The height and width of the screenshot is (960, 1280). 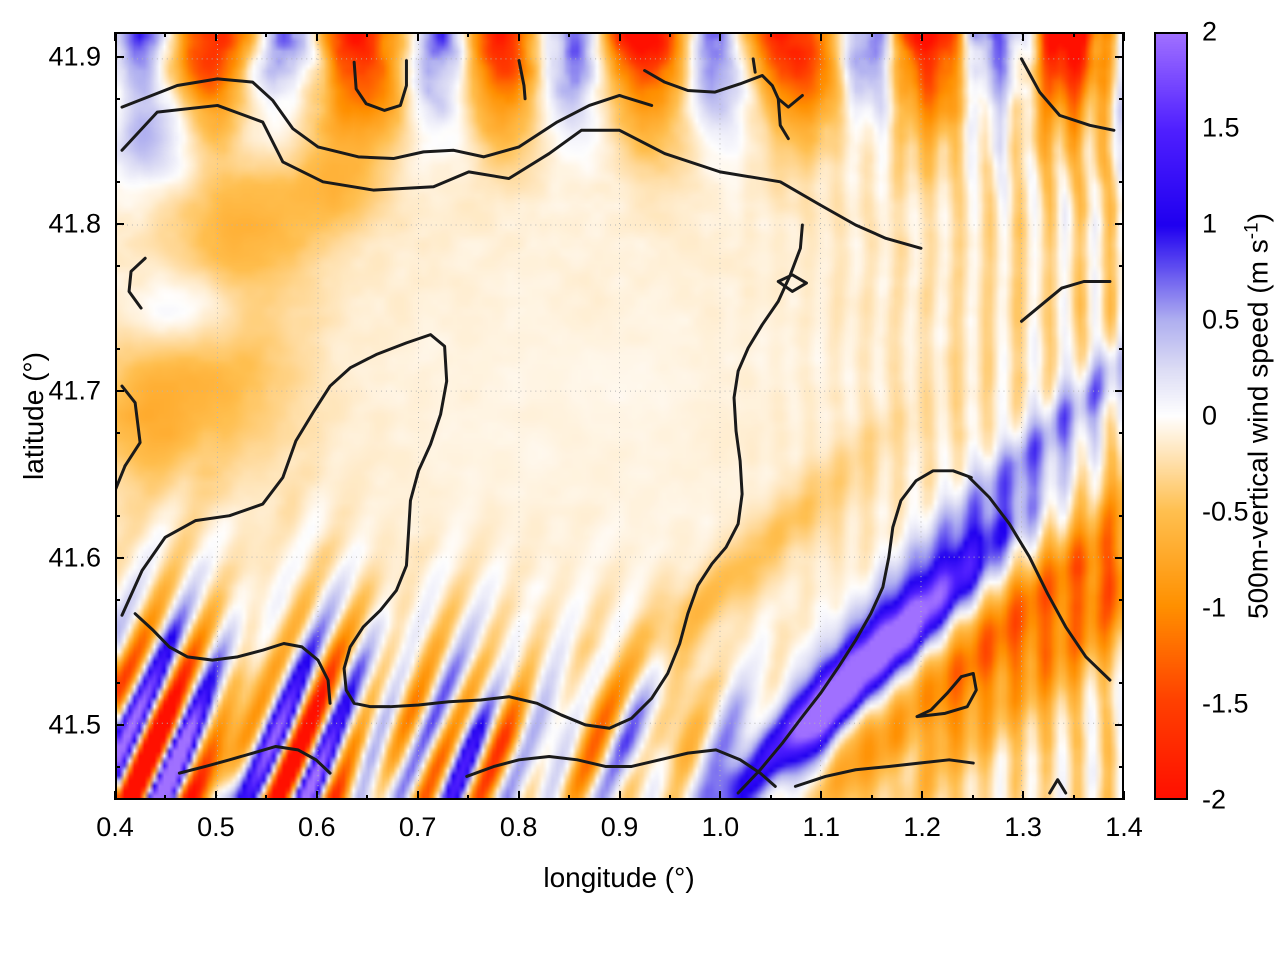 I want to click on colorbar-tick-label: 0, so click(x=1210, y=415).